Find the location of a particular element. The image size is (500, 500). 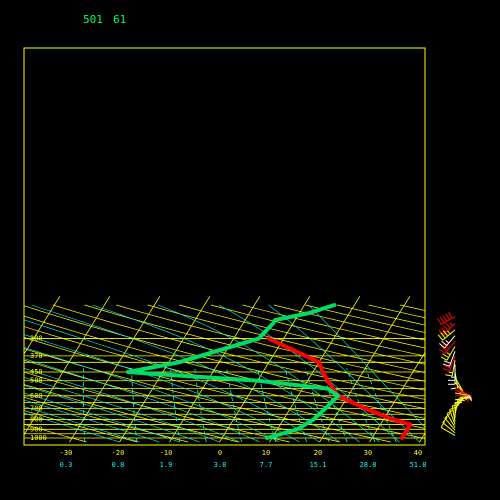

pressure-tick-label: 450 is located at coordinates (36, 372).